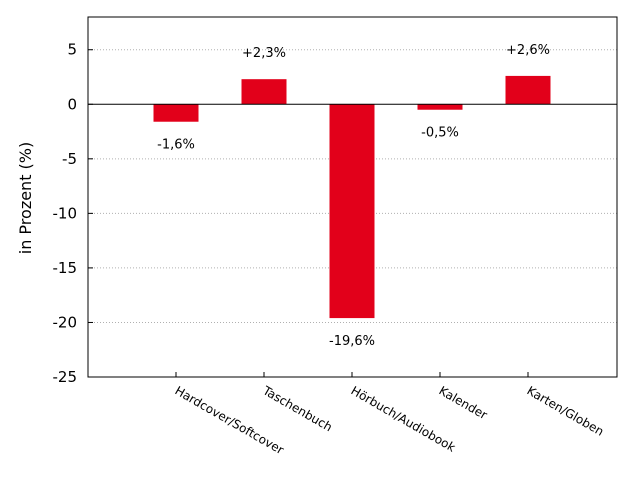  I want to click on y-axis-label: in Prozent (%), so click(25, 198).